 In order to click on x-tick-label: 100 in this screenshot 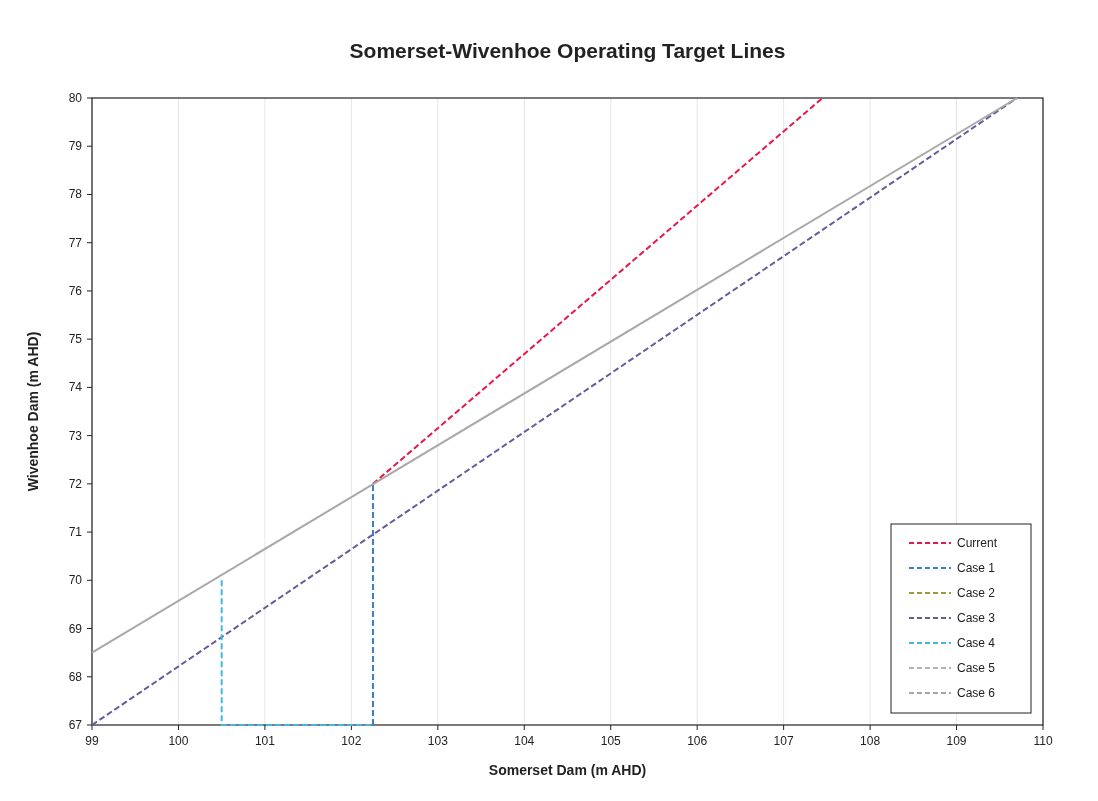, I will do `click(178, 741)`.